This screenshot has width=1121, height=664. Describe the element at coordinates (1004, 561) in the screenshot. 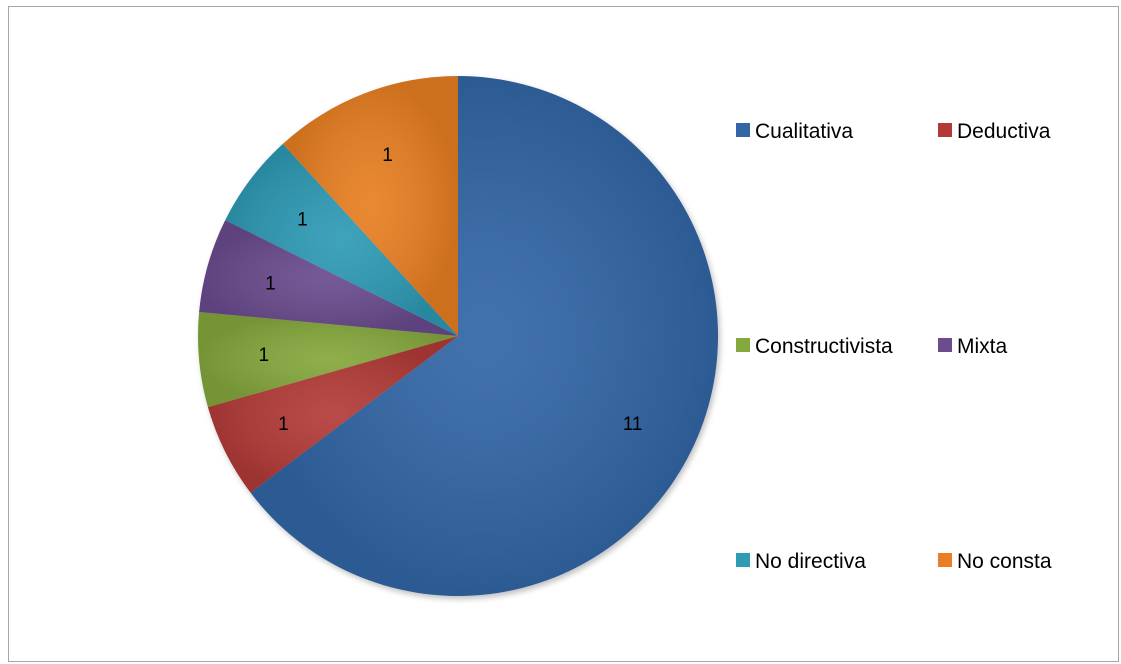

I see `legend-label-no-consta: No consta` at that location.